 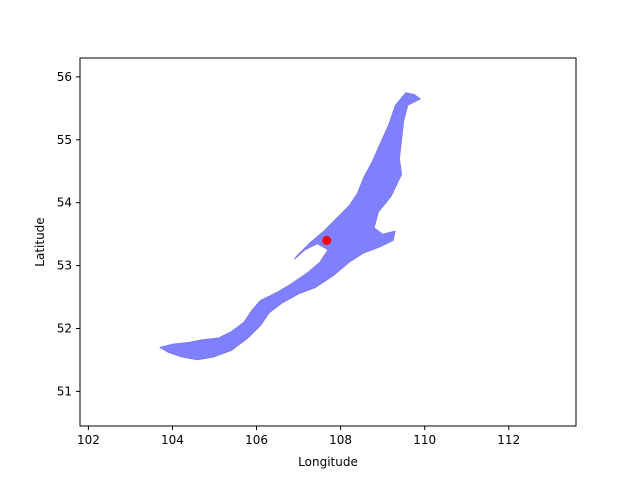 What do you see at coordinates (256, 440) in the screenshot?
I see `x-tick-label: 106` at bounding box center [256, 440].